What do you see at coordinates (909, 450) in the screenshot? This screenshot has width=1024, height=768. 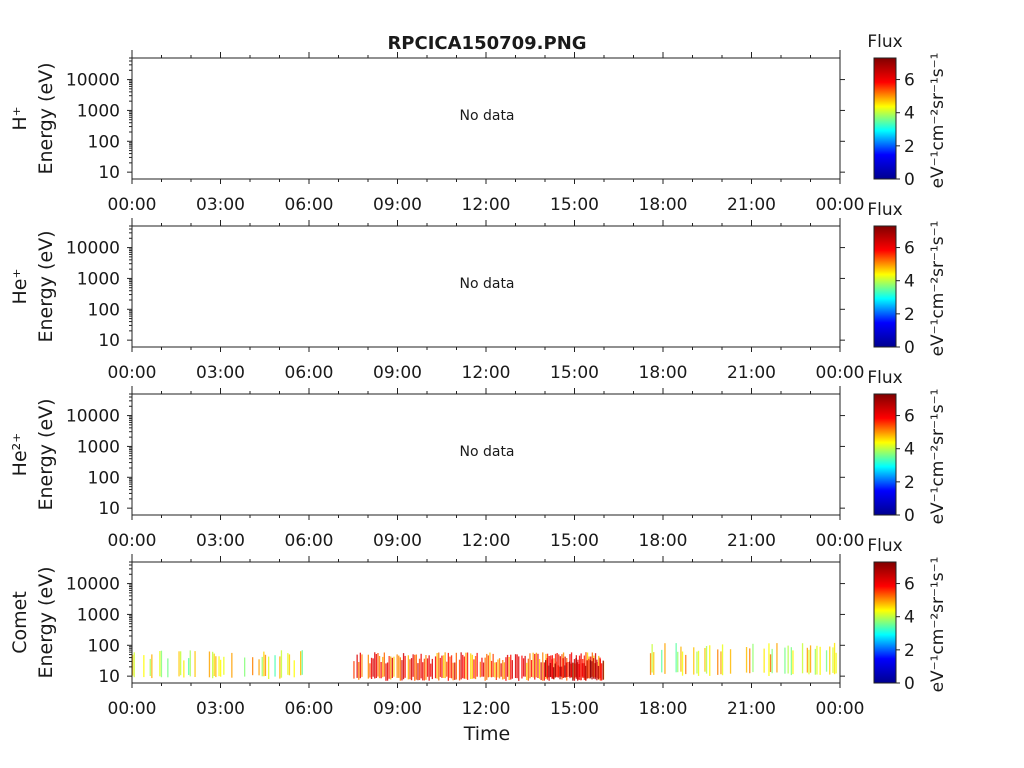 I see `colorbar-tick-label: 4` at bounding box center [909, 450].